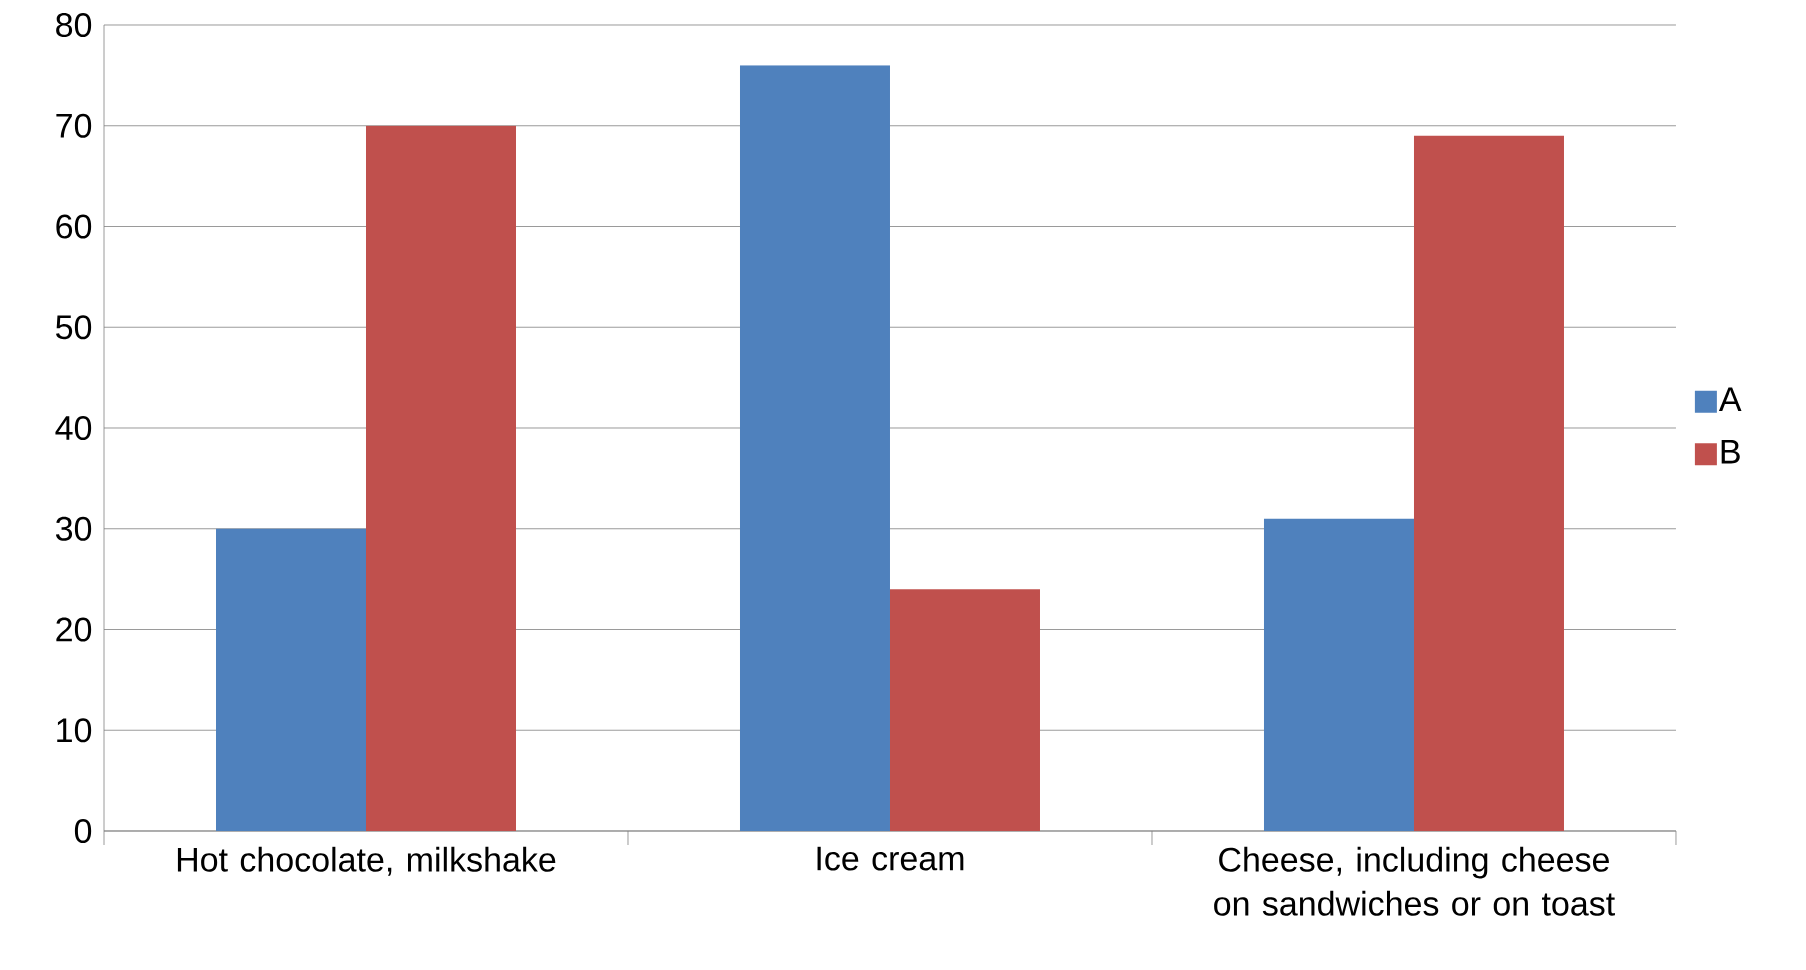  Describe the element at coordinates (74, 730) in the screenshot. I see `y-tick-label: 10` at that location.